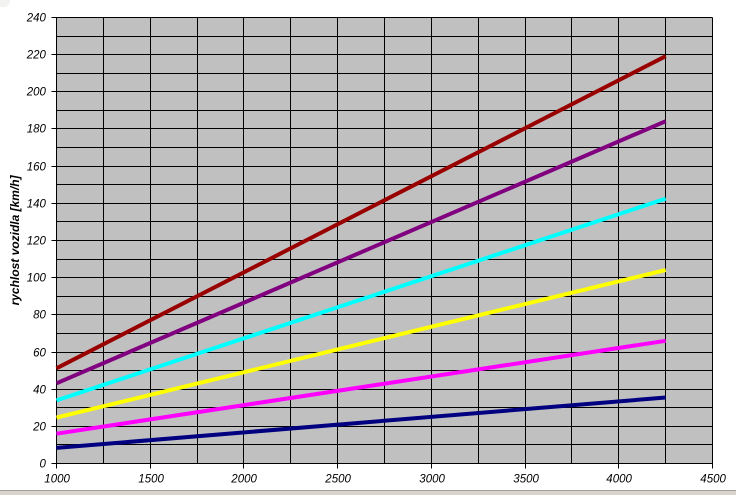 This screenshot has width=736, height=500. What do you see at coordinates (37, 204) in the screenshot?
I see `svg-text: 140` at bounding box center [37, 204].